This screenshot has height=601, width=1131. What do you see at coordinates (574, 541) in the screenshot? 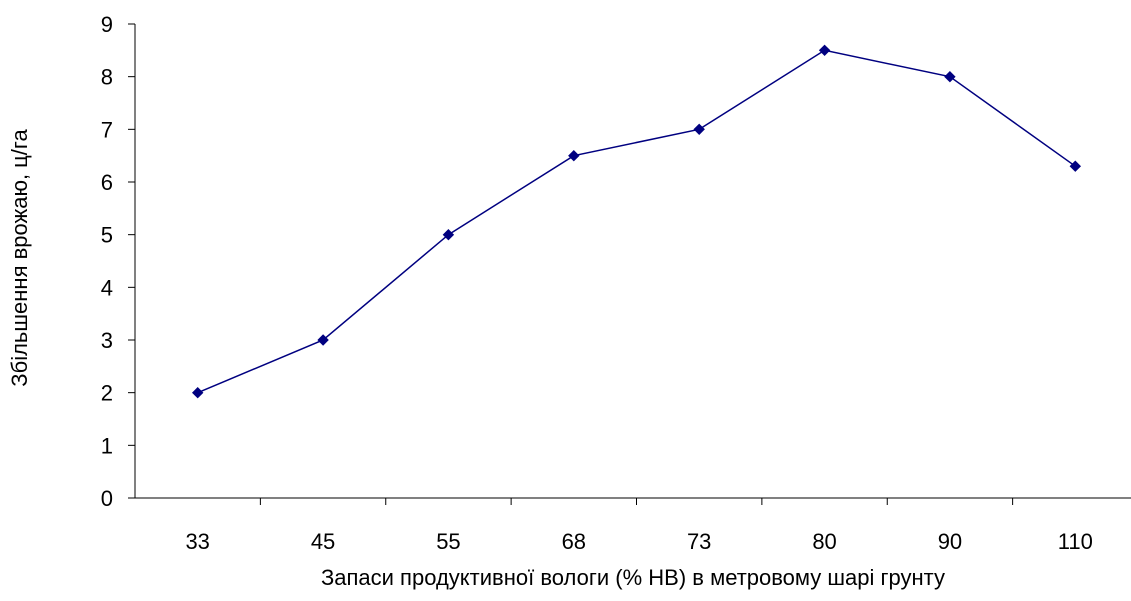
I see `x-tick-label: 68` at bounding box center [574, 541].